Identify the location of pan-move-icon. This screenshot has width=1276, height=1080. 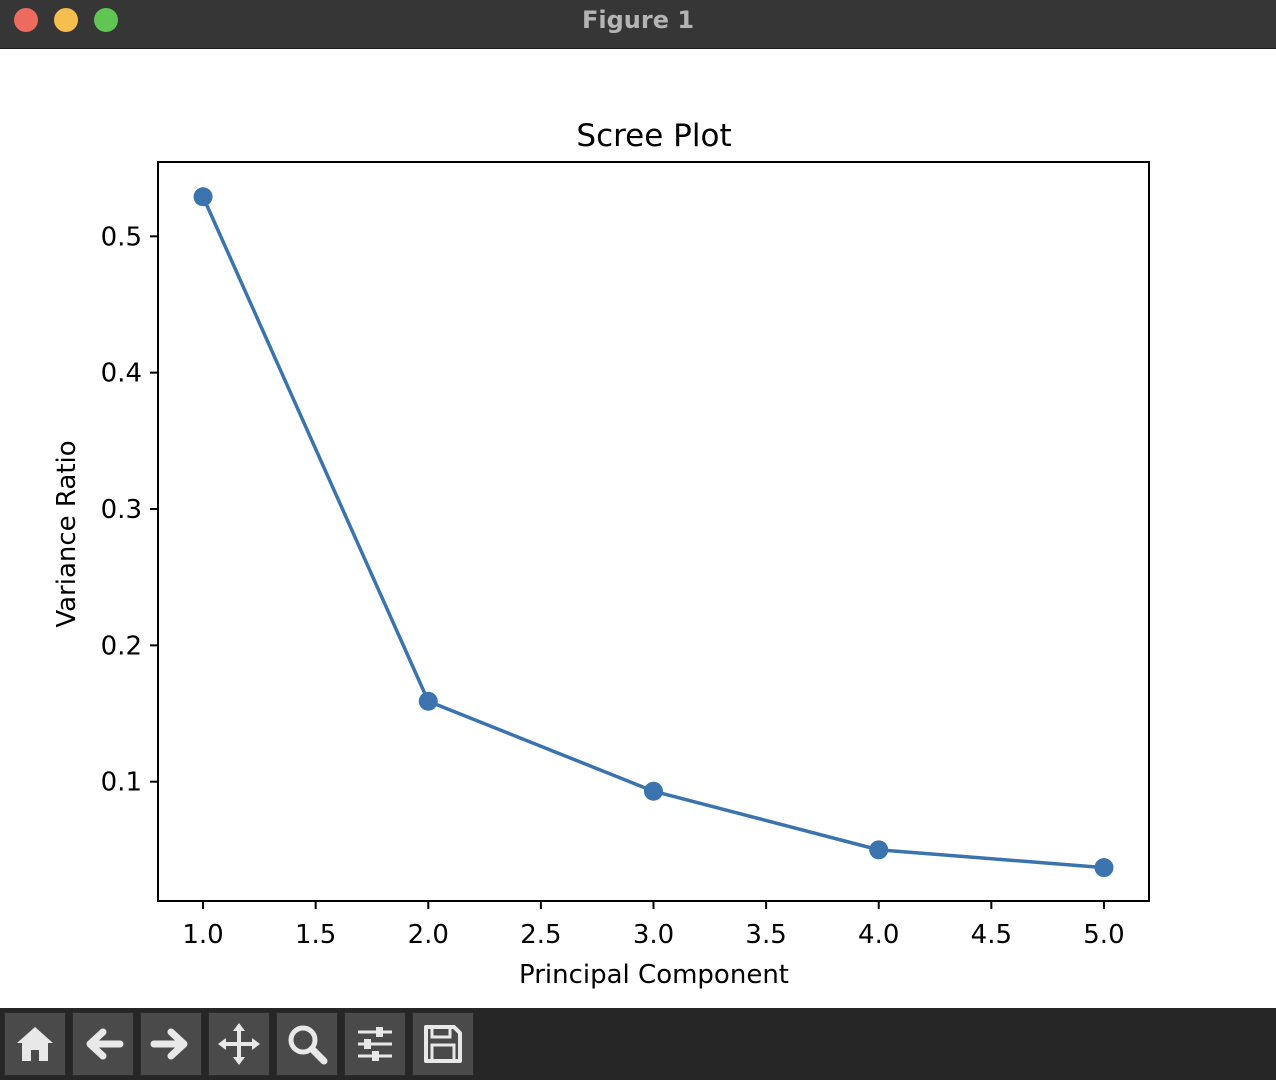
(239, 1044).